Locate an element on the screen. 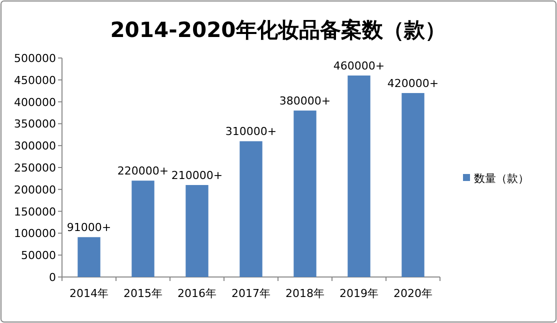 Image resolution: width=557 pixels, height=323 pixels. y-tick-label: 400000 is located at coordinates (35, 102).